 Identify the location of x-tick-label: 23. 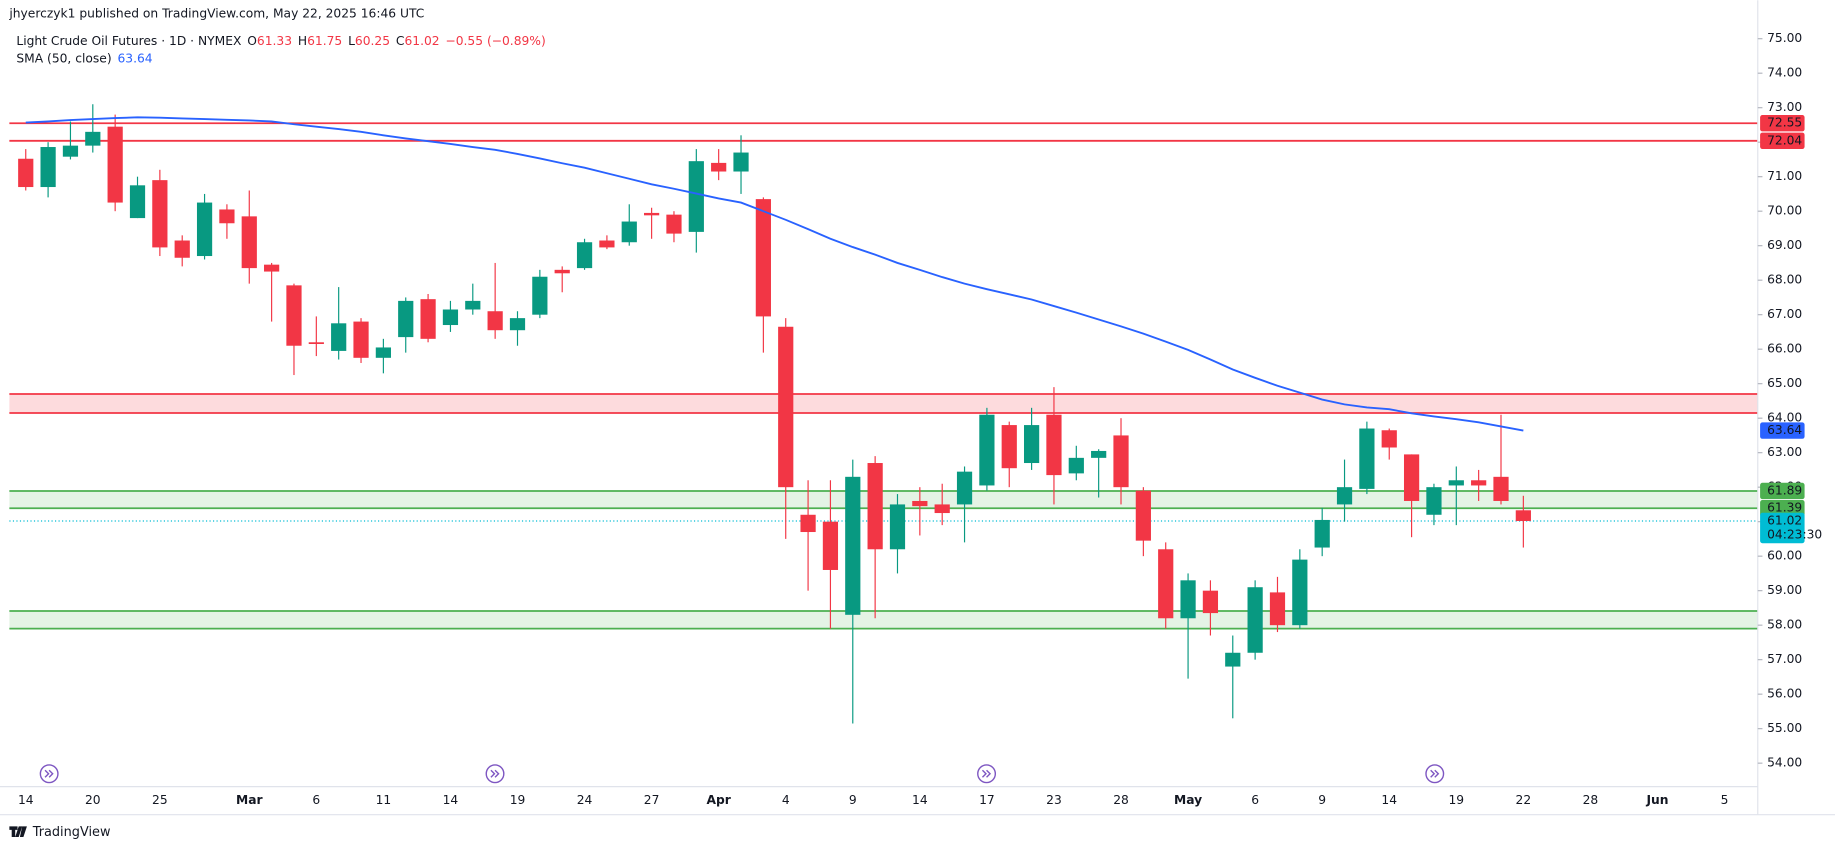
(1054, 800).